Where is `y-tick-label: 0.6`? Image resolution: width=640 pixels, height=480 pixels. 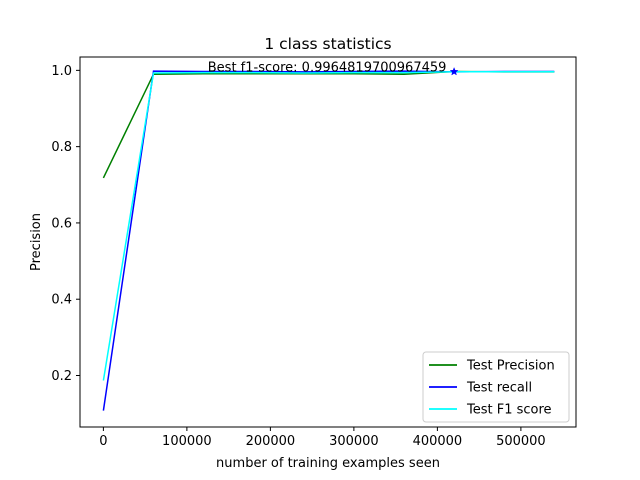
y-tick-label: 0.6 is located at coordinates (61, 223).